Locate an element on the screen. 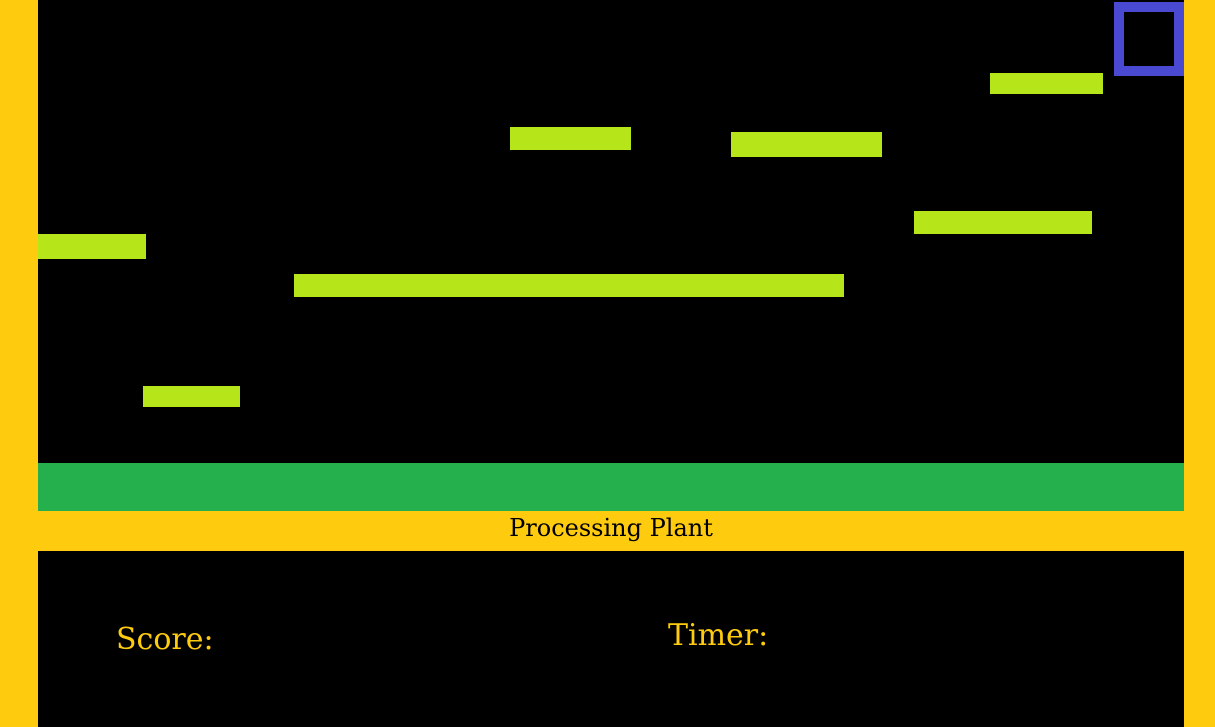 Image resolution: width=1215 pixels, height=727 pixels. ground is located at coordinates (611, 487).